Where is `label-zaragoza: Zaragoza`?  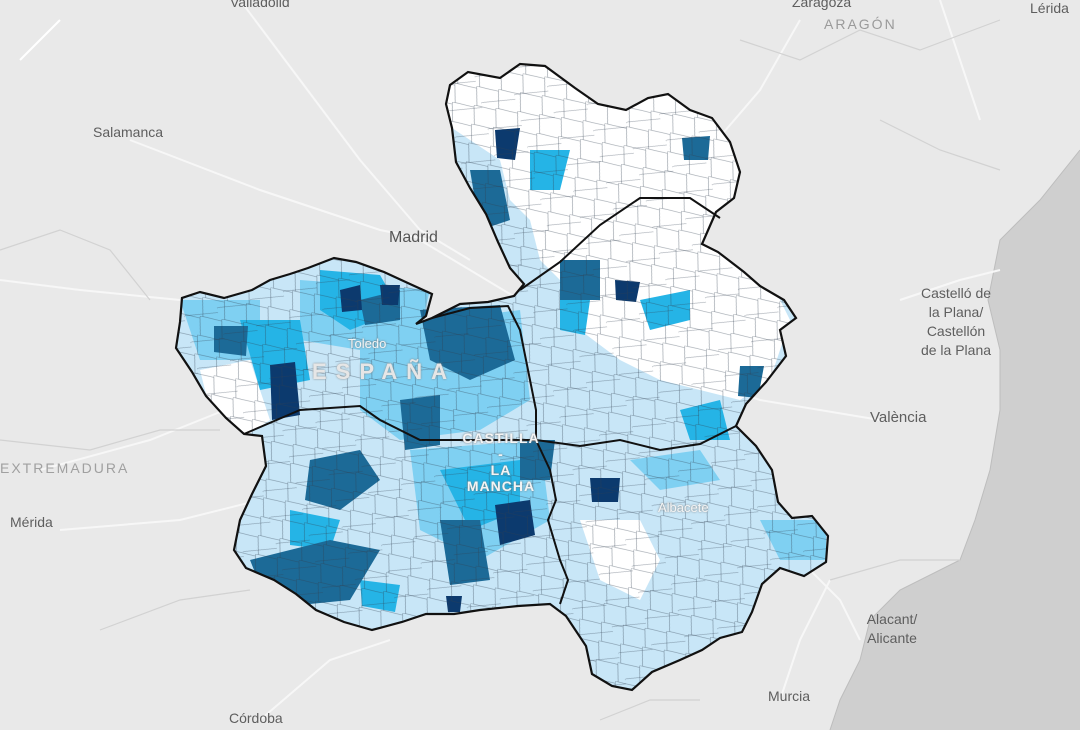 label-zaragoza: Zaragoza is located at coordinates (822, 5).